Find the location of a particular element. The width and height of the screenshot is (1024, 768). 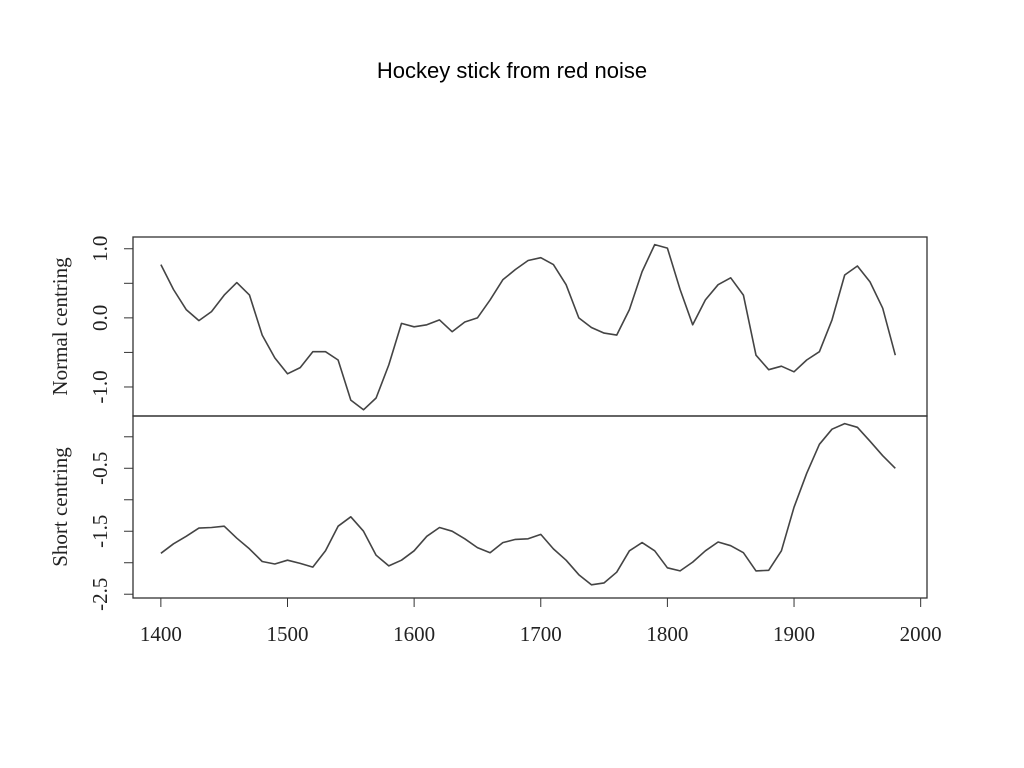

y-tick-label: -2.5 is located at coordinates (100, 594).